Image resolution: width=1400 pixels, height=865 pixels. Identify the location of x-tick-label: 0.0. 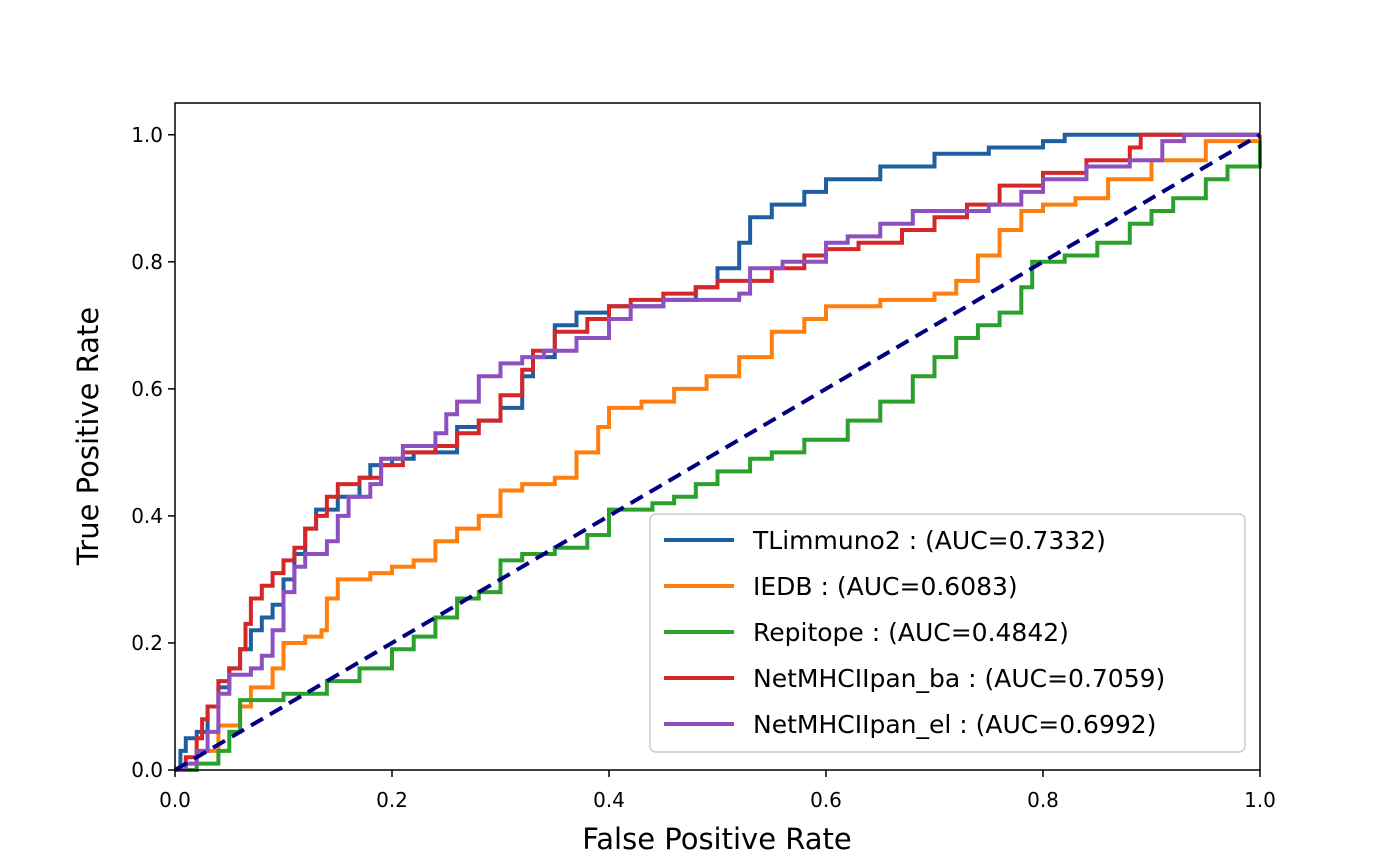
(175, 800).